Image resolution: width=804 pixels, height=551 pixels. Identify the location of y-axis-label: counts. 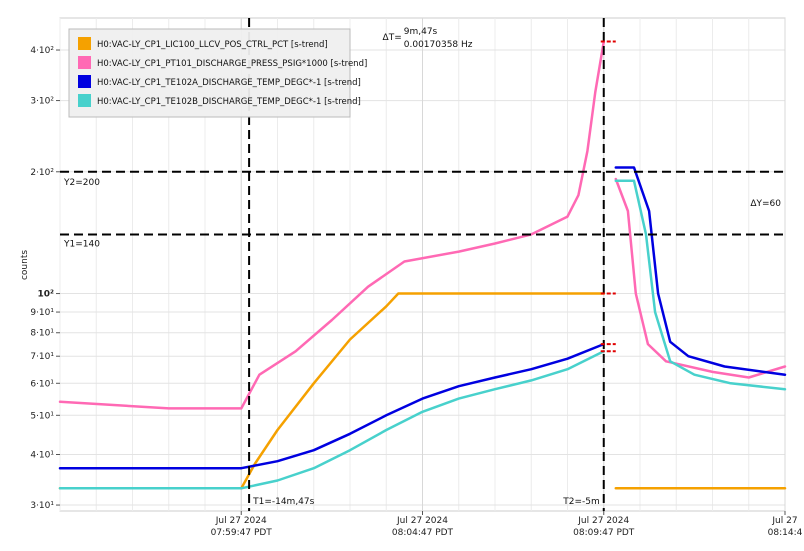
(25, 265).